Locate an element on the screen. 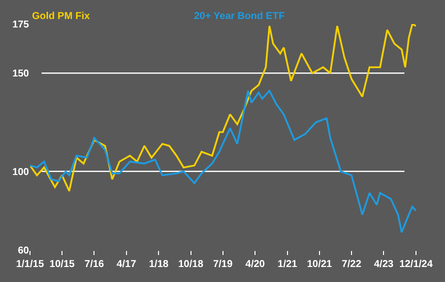 The width and height of the screenshot is (445, 282). y-tick-label: 150 is located at coordinates (21, 74).